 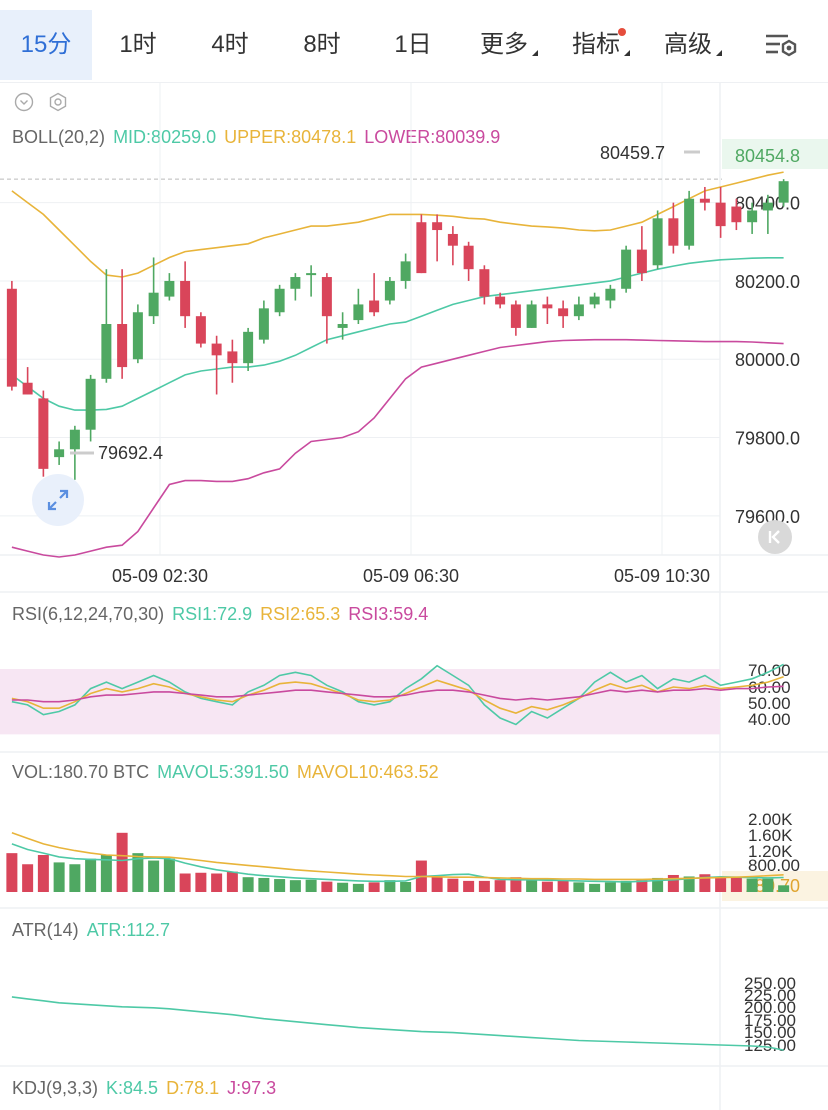 What do you see at coordinates (770, 1032) in the screenshot?
I see `atr-axis-tick: 150.00` at bounding box center [770, 1032].